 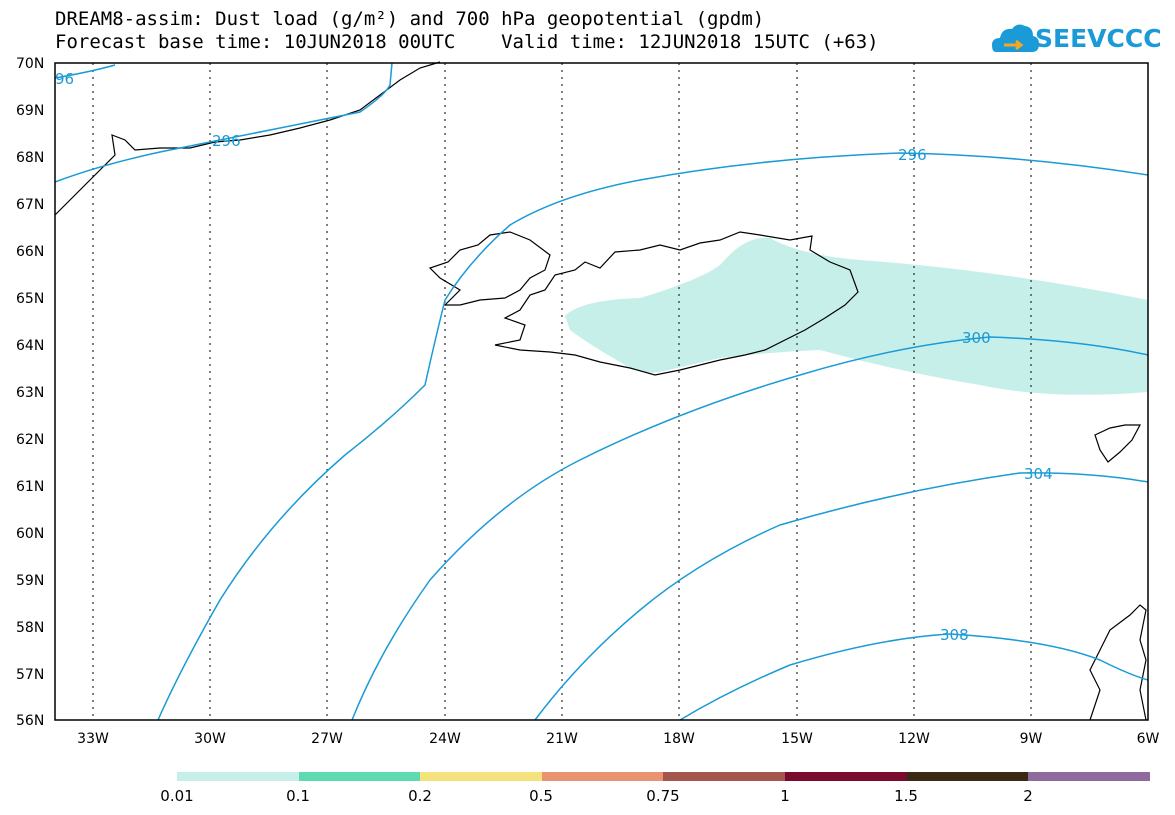 I want to click on colorbar-label: 2, so click(x=1028, y=796).